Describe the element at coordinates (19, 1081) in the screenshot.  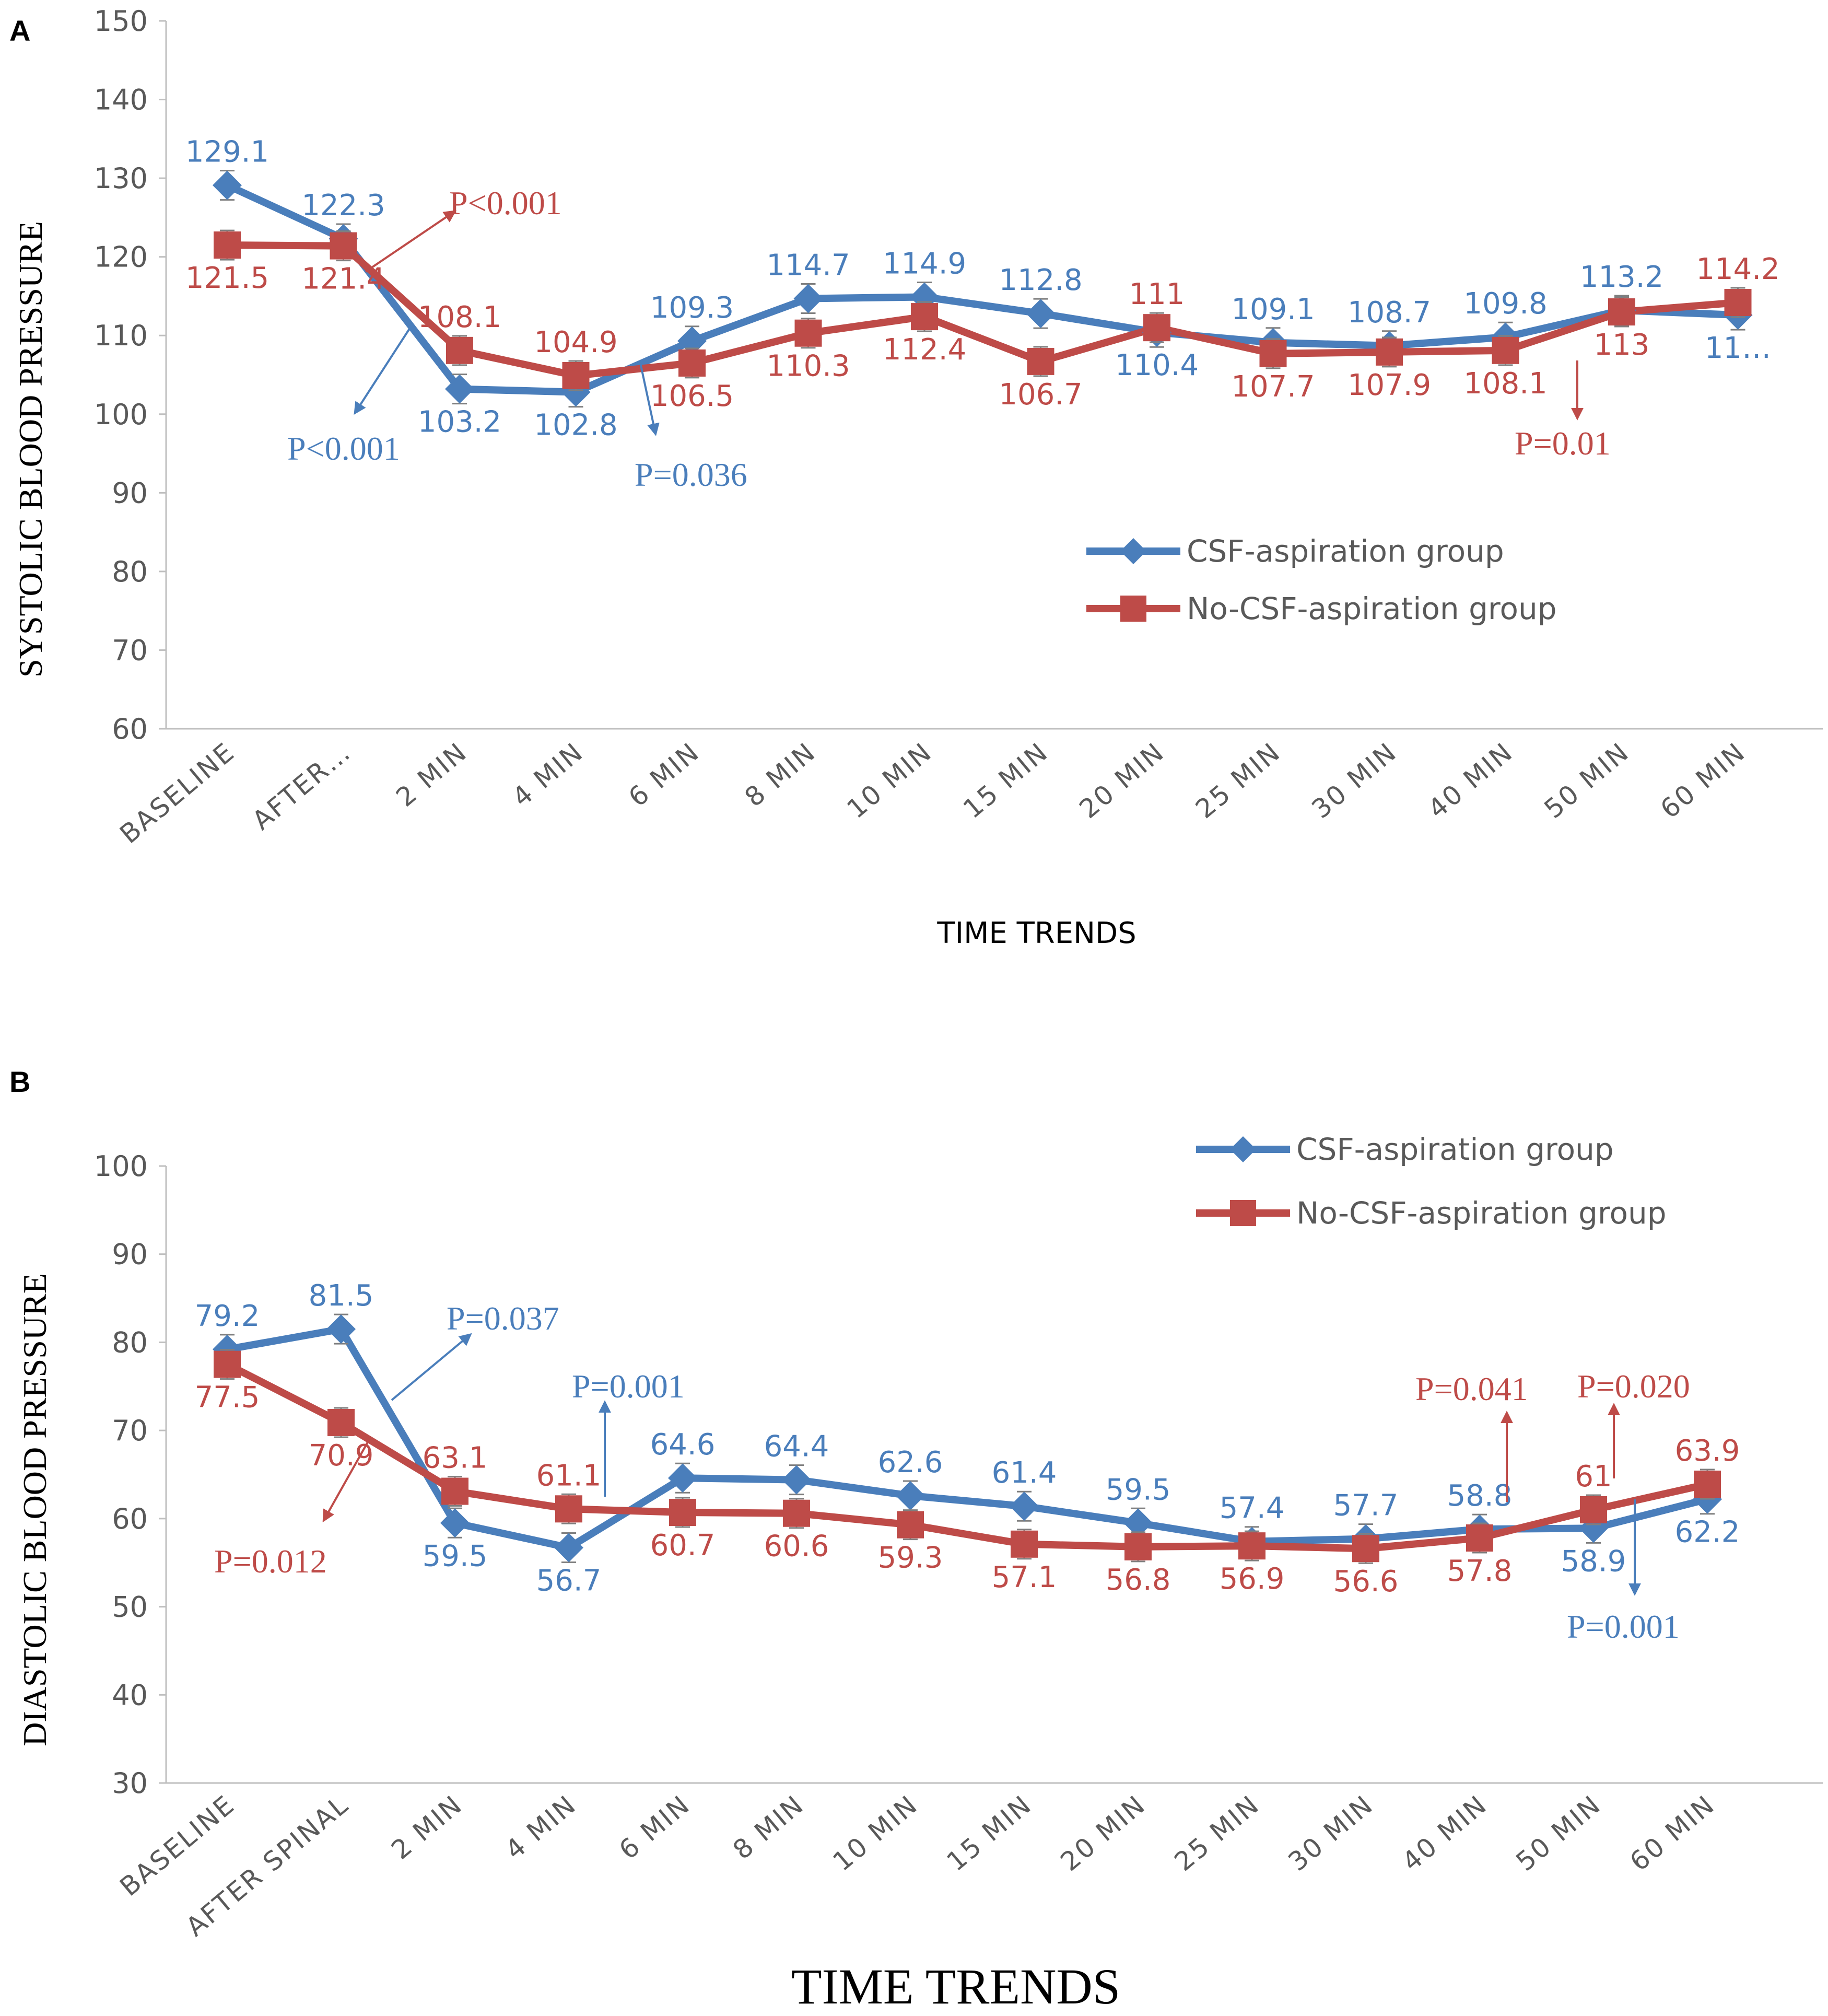
I see `panel-letter-b: B` at that location.